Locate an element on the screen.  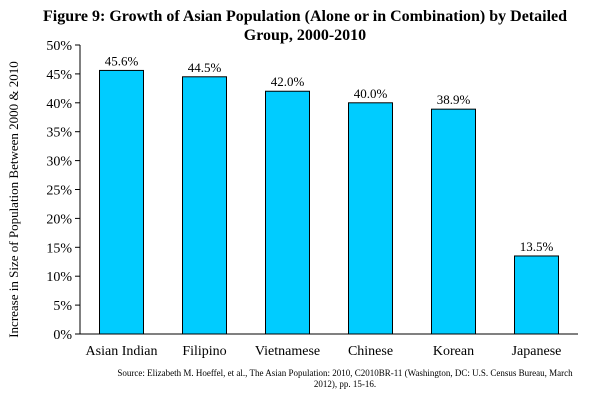
category-label: Japanese is located at coordinates (537, 351).